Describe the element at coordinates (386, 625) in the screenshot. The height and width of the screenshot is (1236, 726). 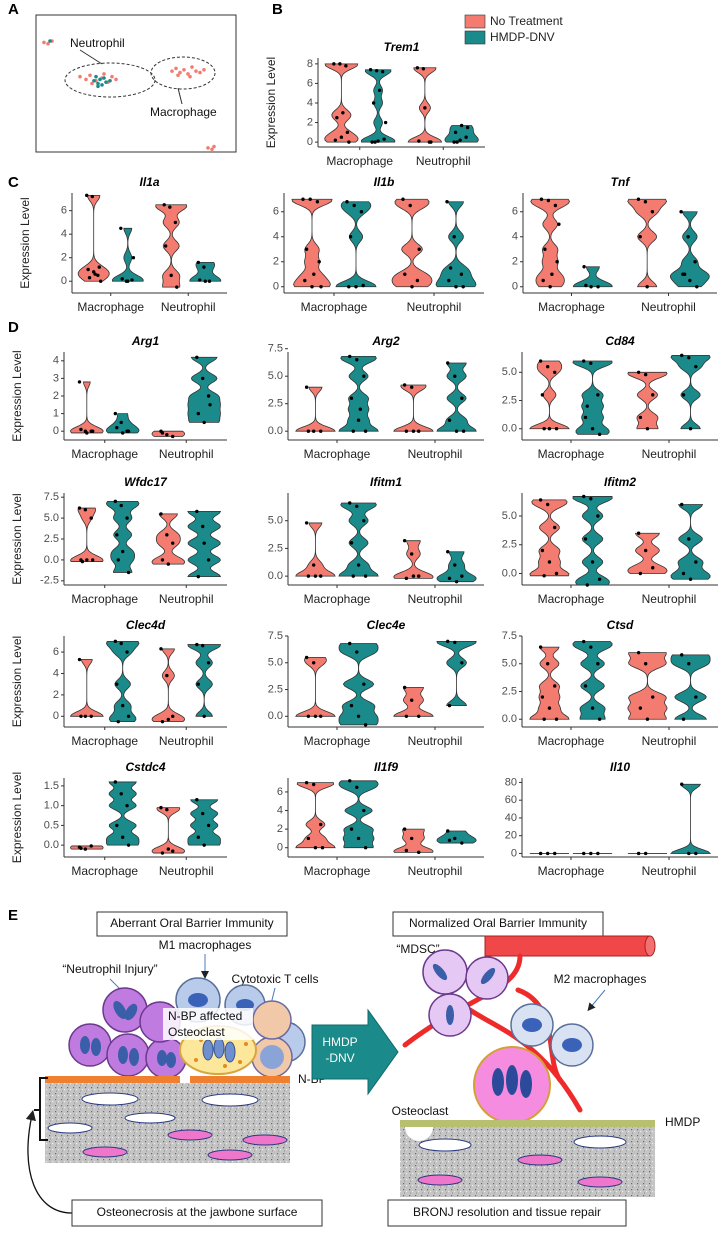
I see `chart-title: Clec4e` at that location.